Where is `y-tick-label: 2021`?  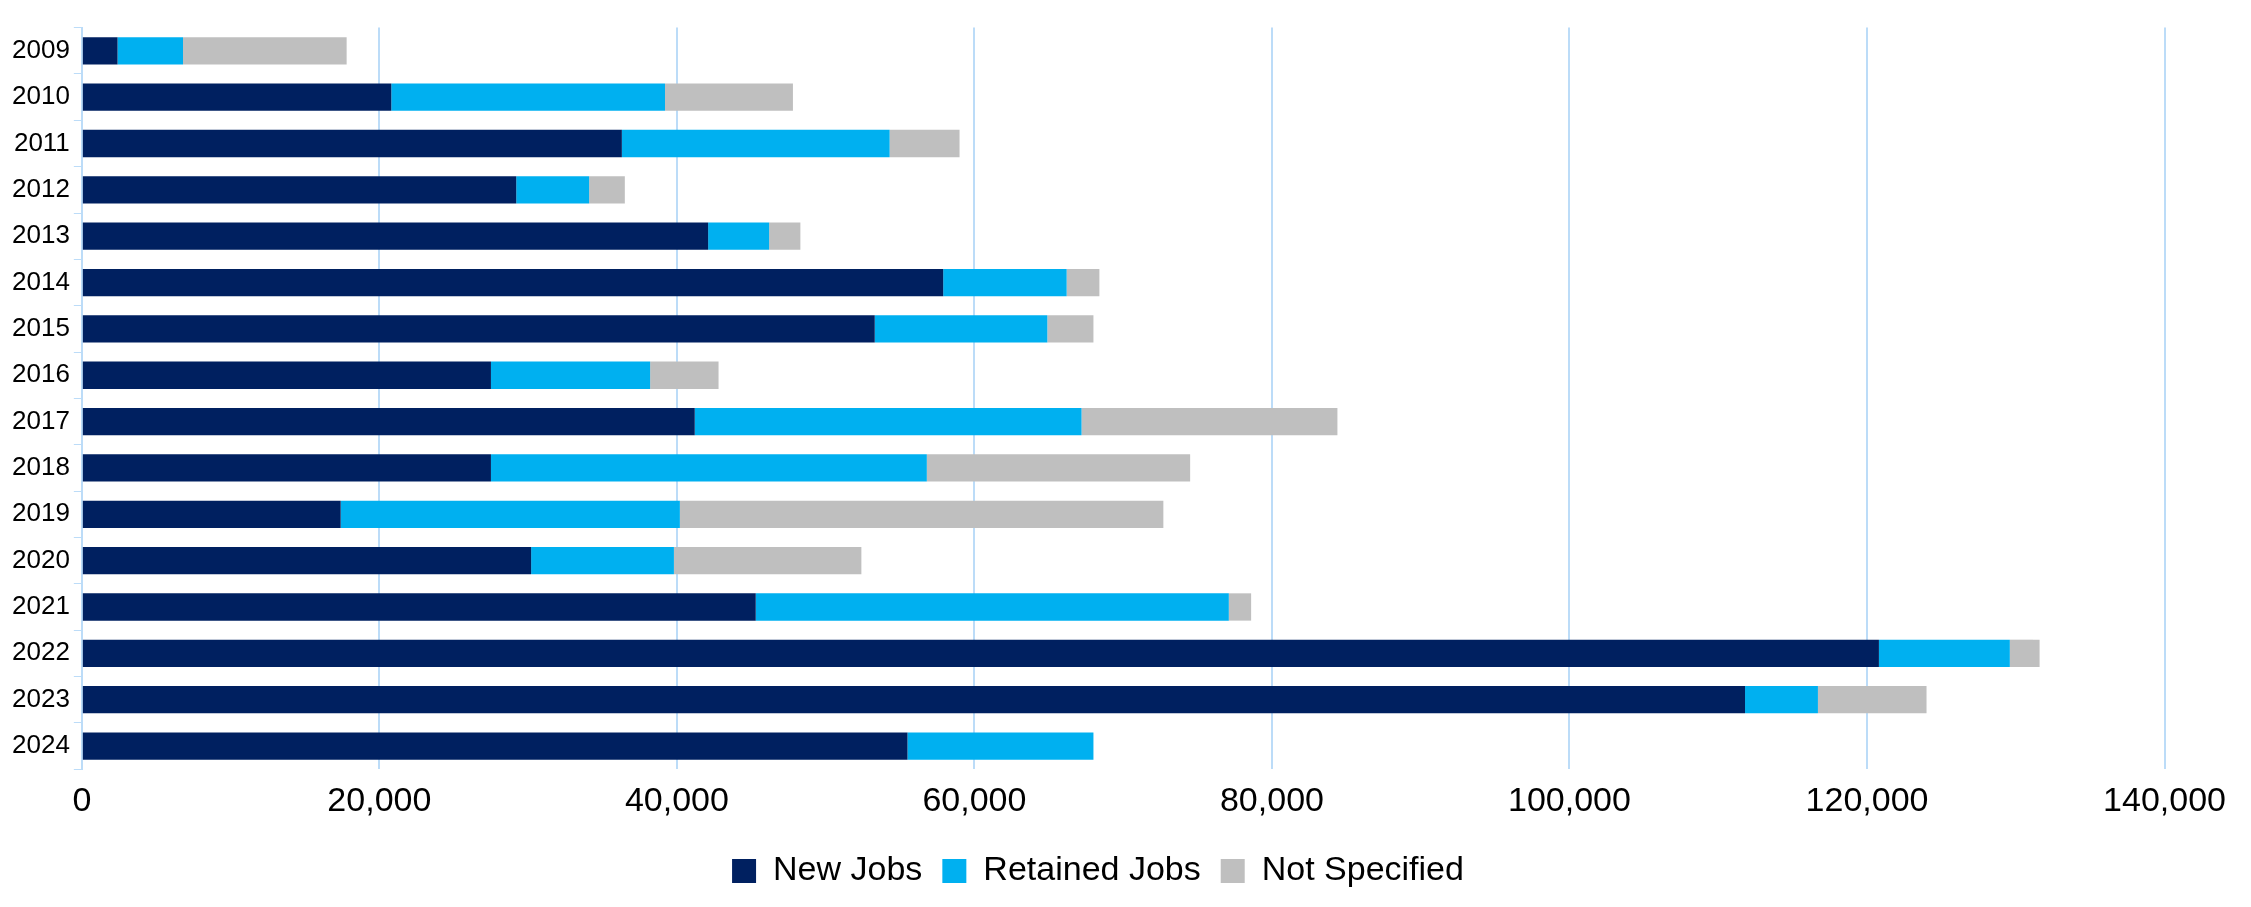
y-tick-label: 2021 is located at coordinates (41, 605).